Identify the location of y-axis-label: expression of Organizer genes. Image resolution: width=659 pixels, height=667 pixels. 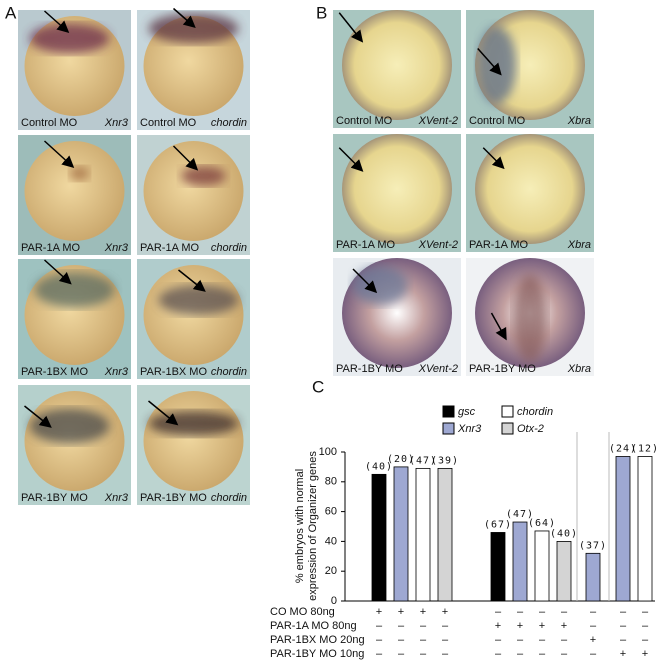
(313, 526).